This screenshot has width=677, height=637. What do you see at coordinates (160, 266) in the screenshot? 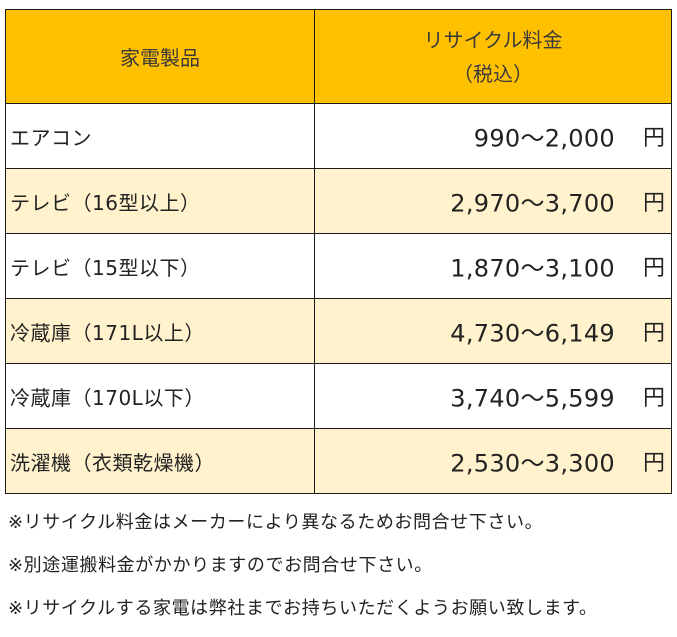
I see `product-name: テレビ（15型以下）` at bounding box center [160, 266].